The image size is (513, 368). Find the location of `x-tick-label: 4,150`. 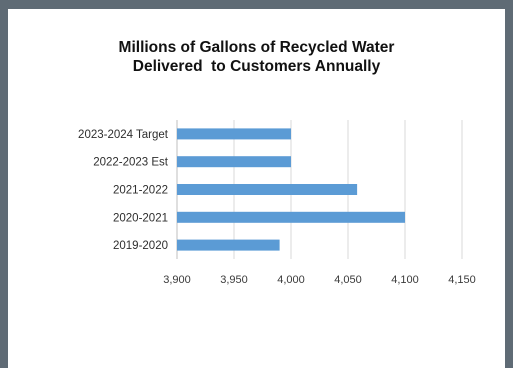

x-tick-label: 4,150 is located at coordinates (462, 280).